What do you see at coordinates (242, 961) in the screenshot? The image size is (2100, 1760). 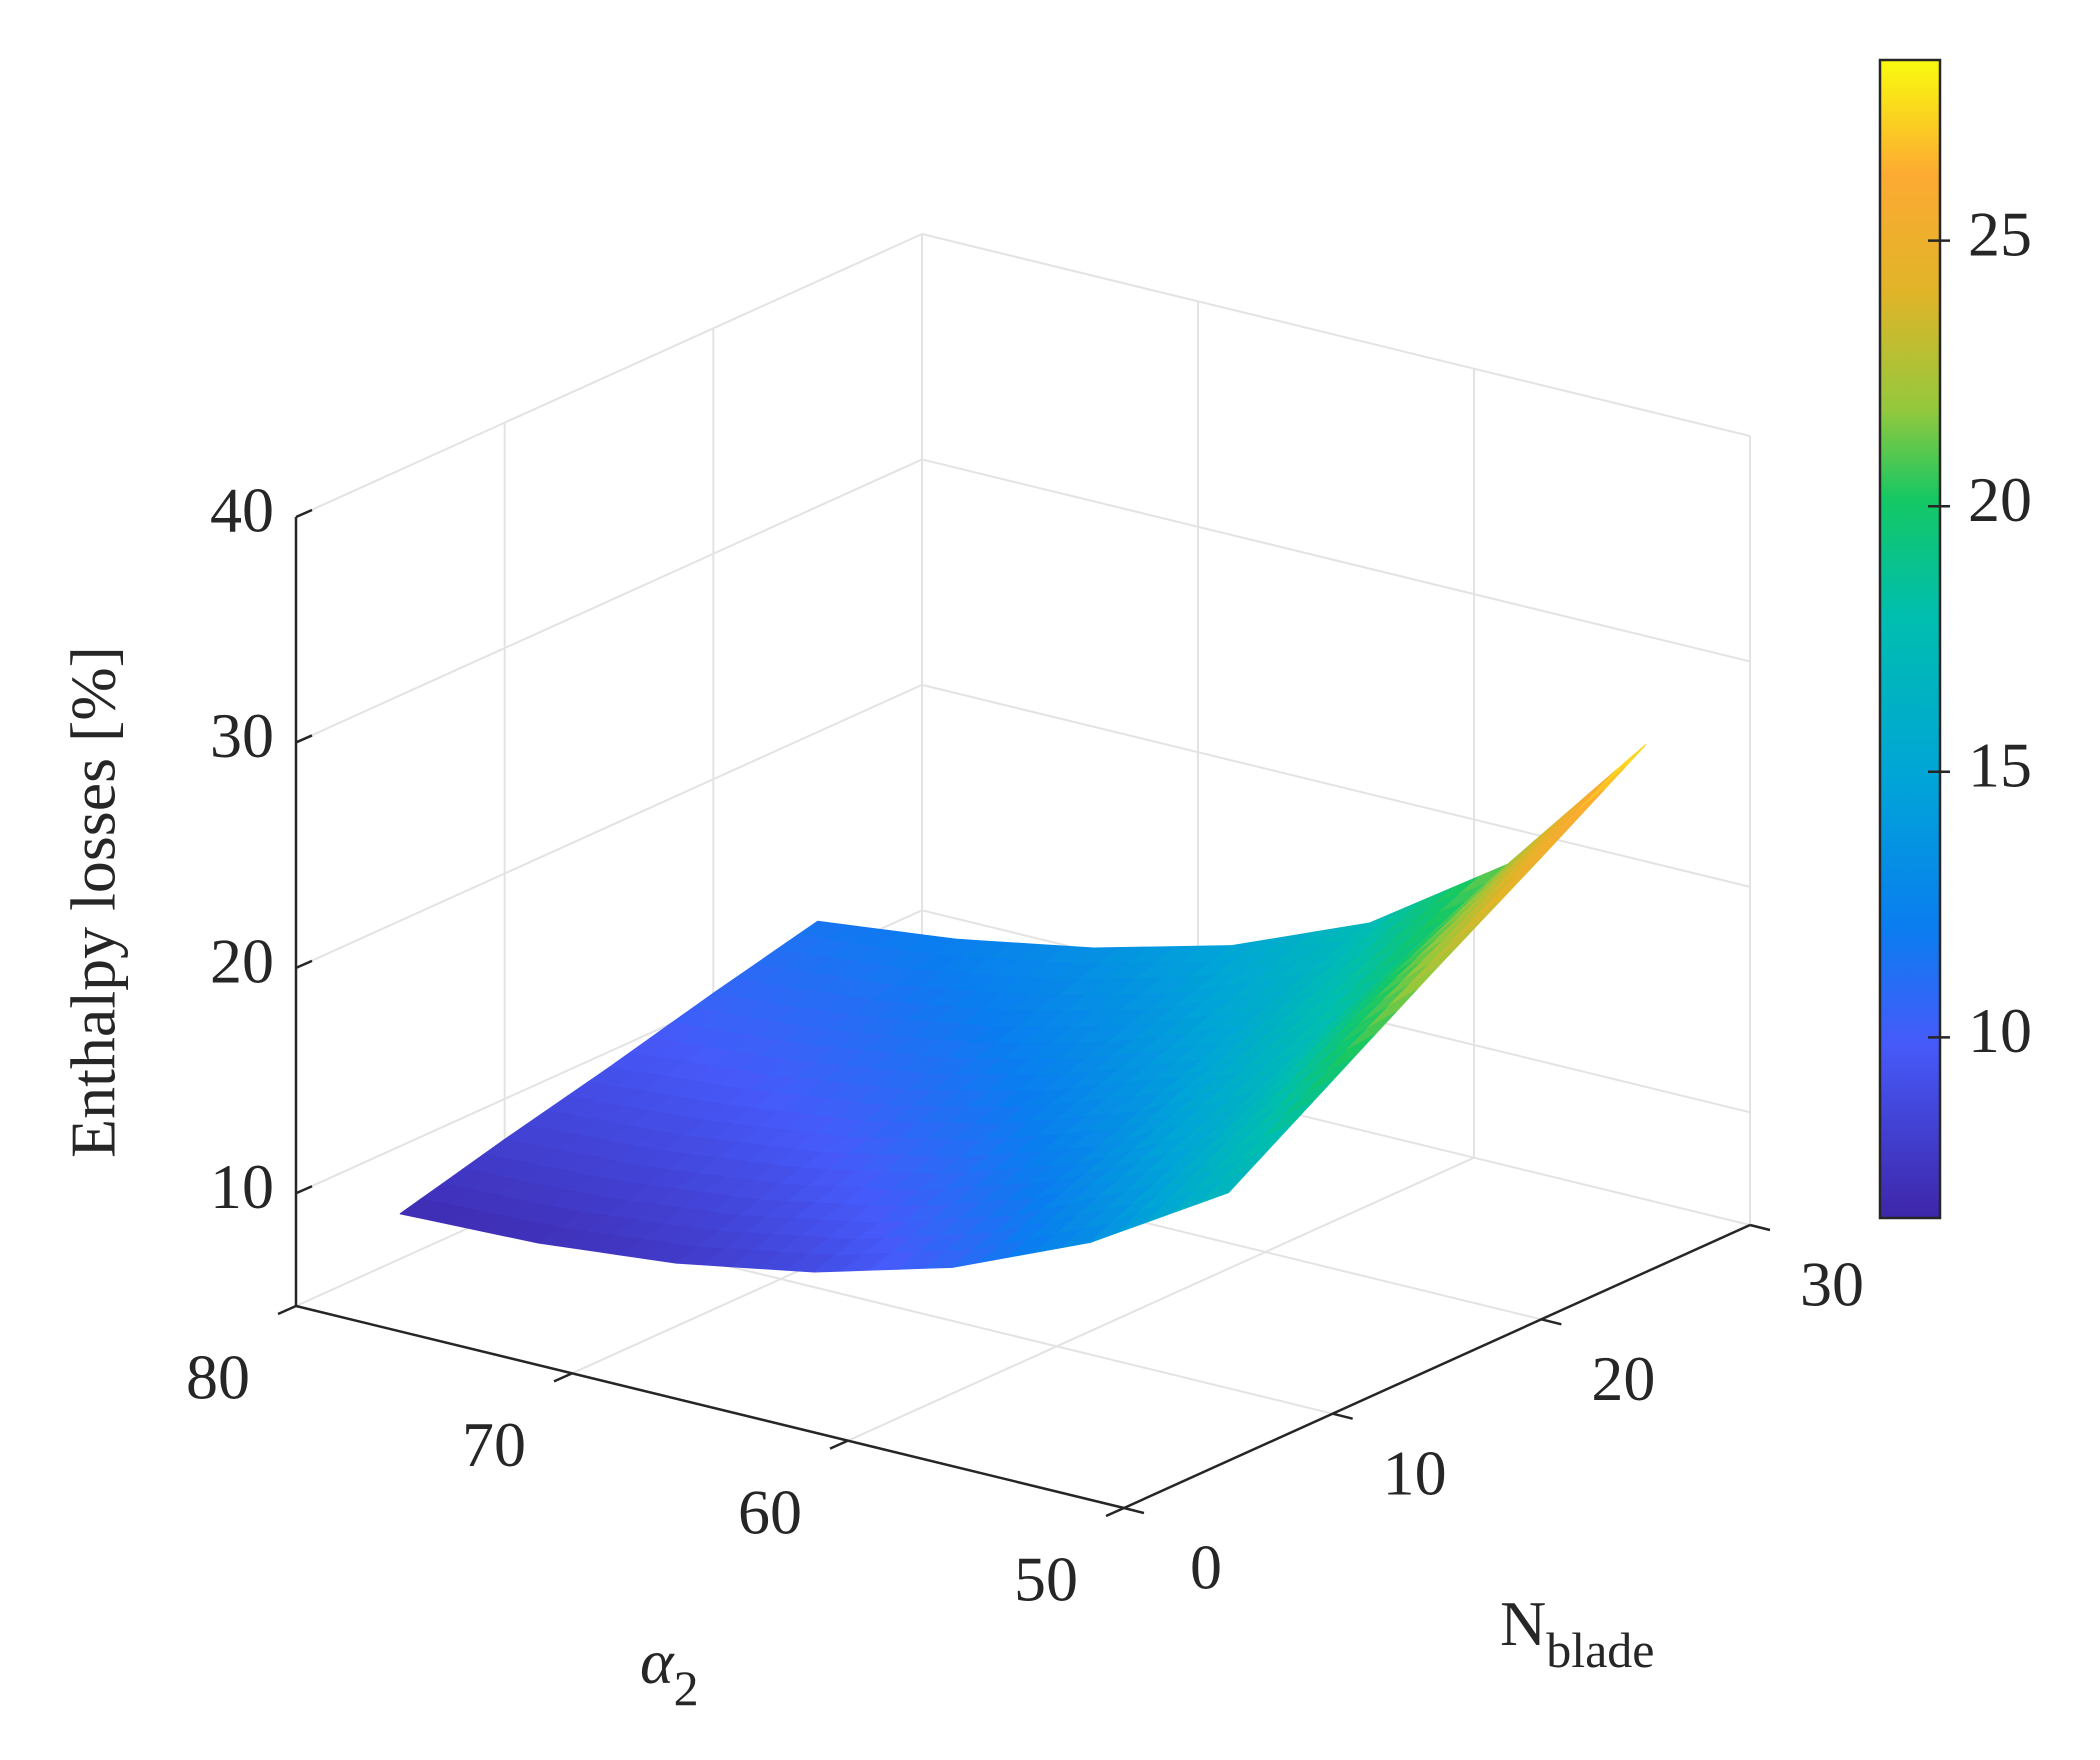 I see `z-tick-label: 20` at bounding box center [242, 961].